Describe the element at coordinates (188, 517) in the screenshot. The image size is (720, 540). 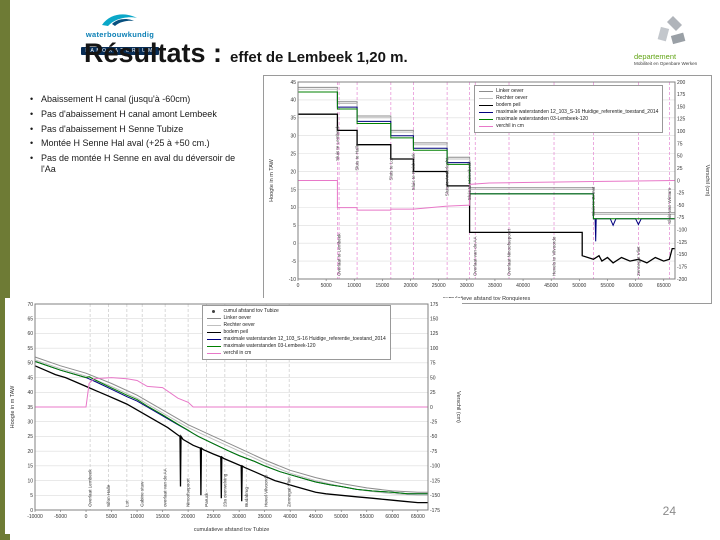
I see `svg-text: 20000` at that location.